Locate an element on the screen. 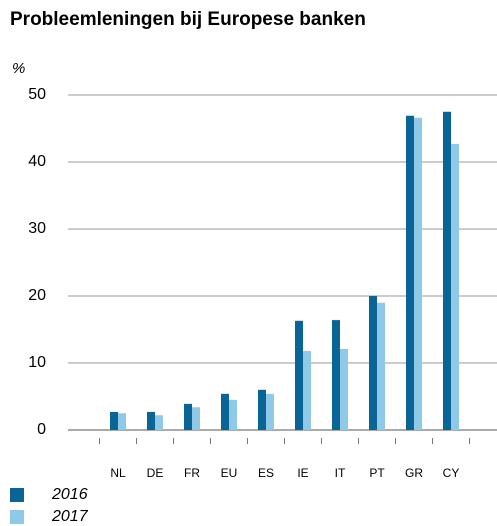 This screenshot has height=526, width=497. y-axis-label: % is located at coordinates (18, 68).